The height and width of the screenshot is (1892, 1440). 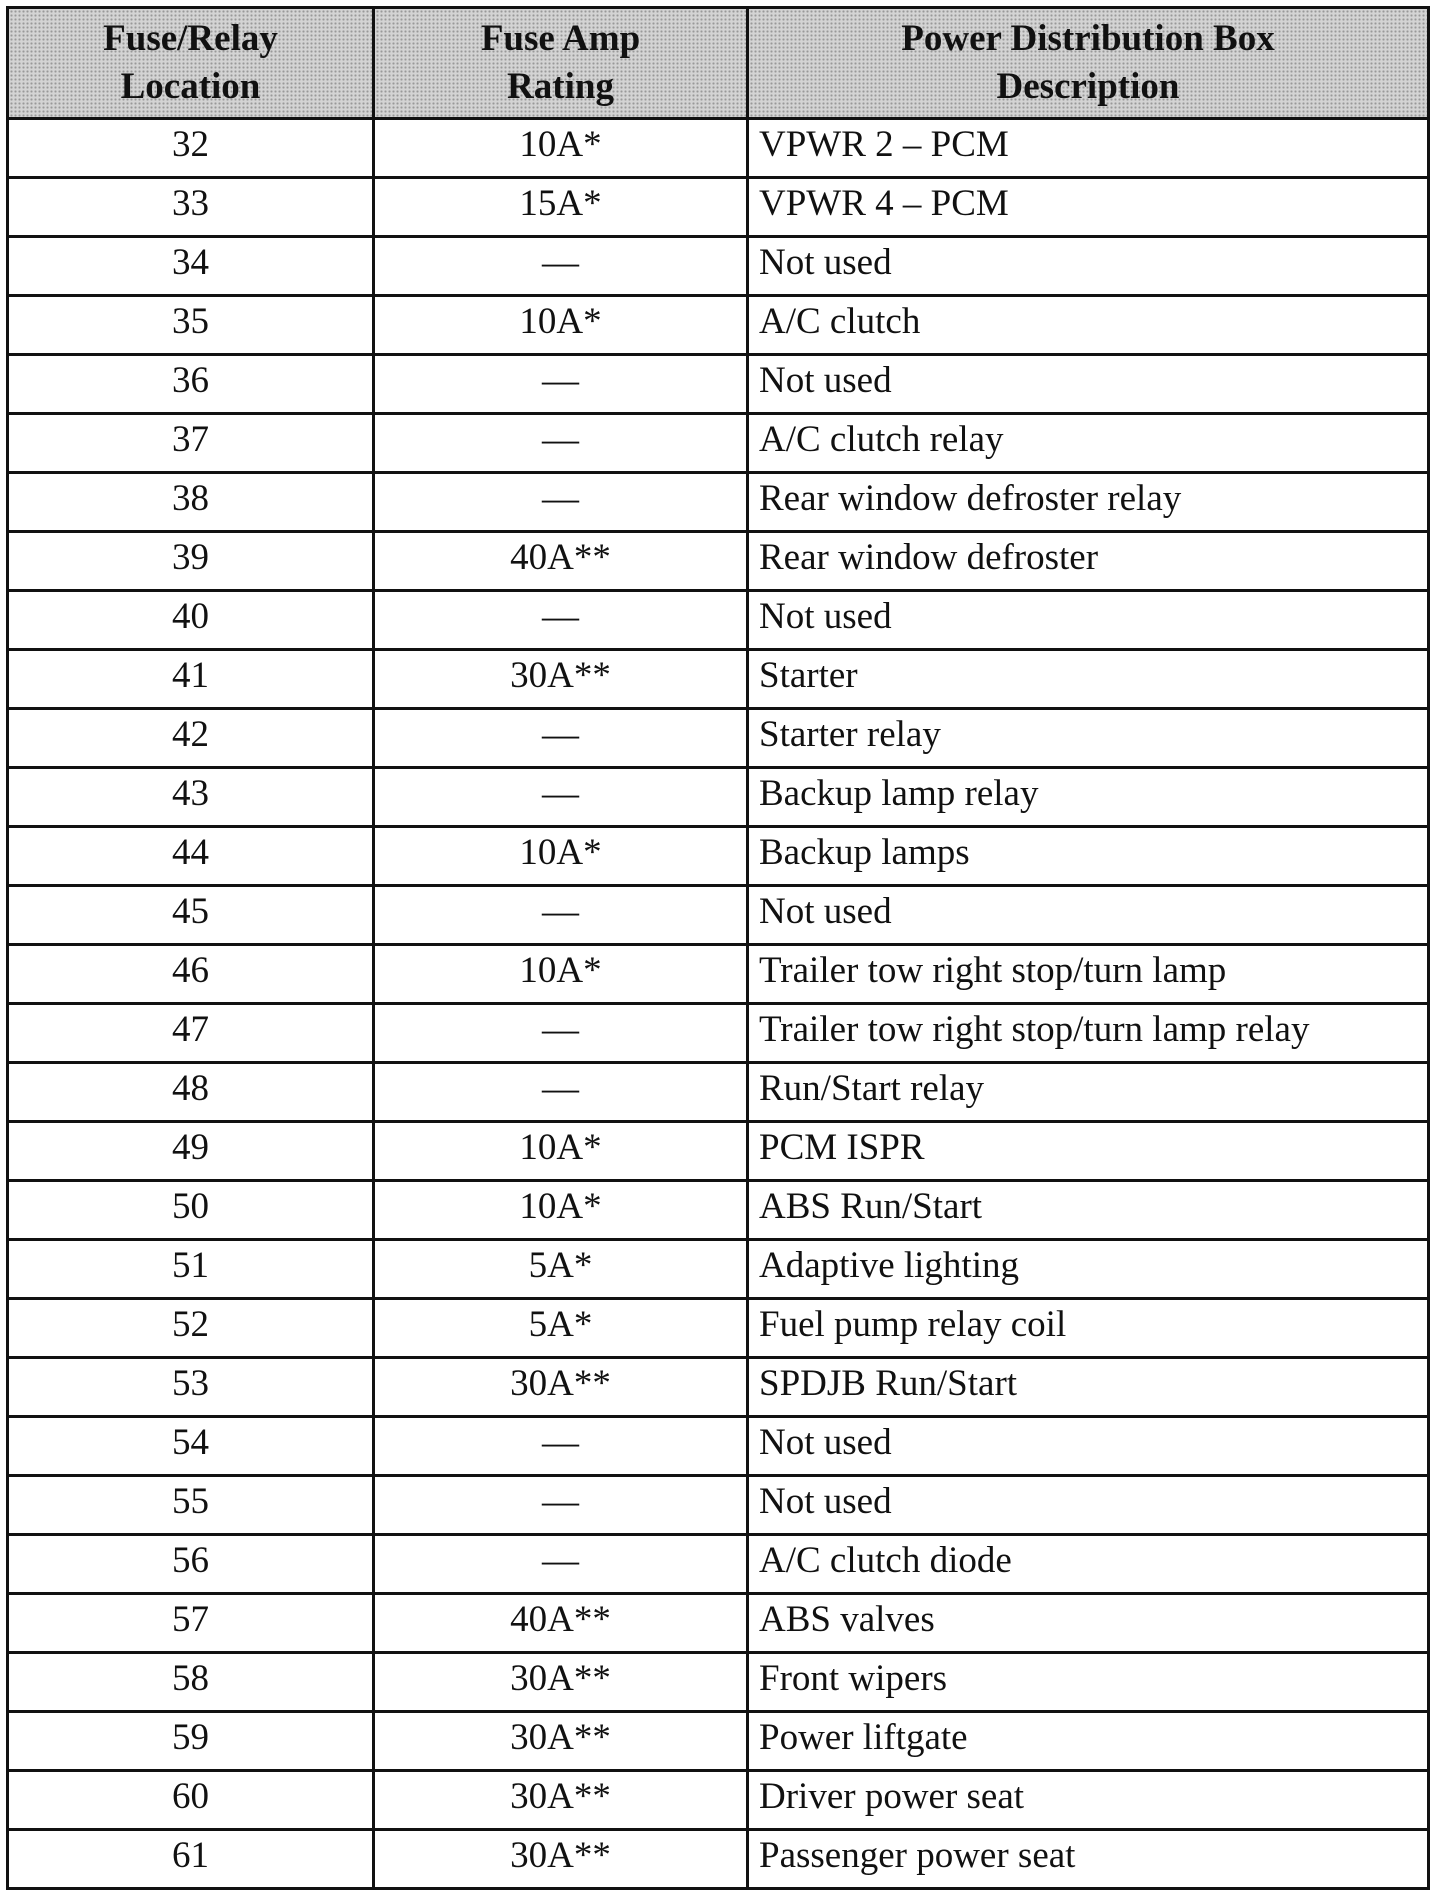 I want to click on table-row: 55— Not used, so click(x=718, y=1505).